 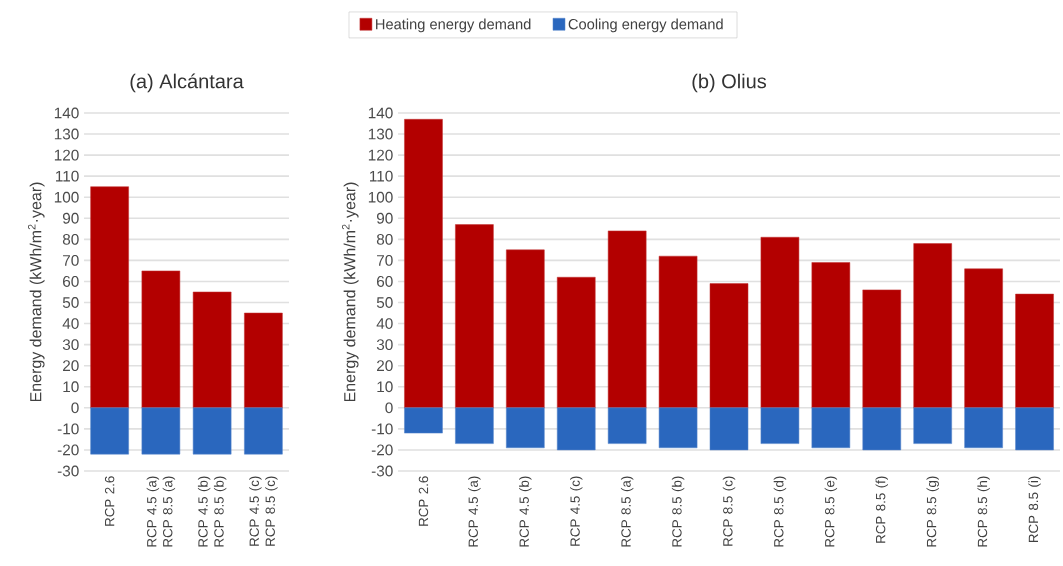 What do you see at coordinates (729, 83) in the screenshot?
I see `chart-title: (b) Olius` at bounding box center [729, 83].